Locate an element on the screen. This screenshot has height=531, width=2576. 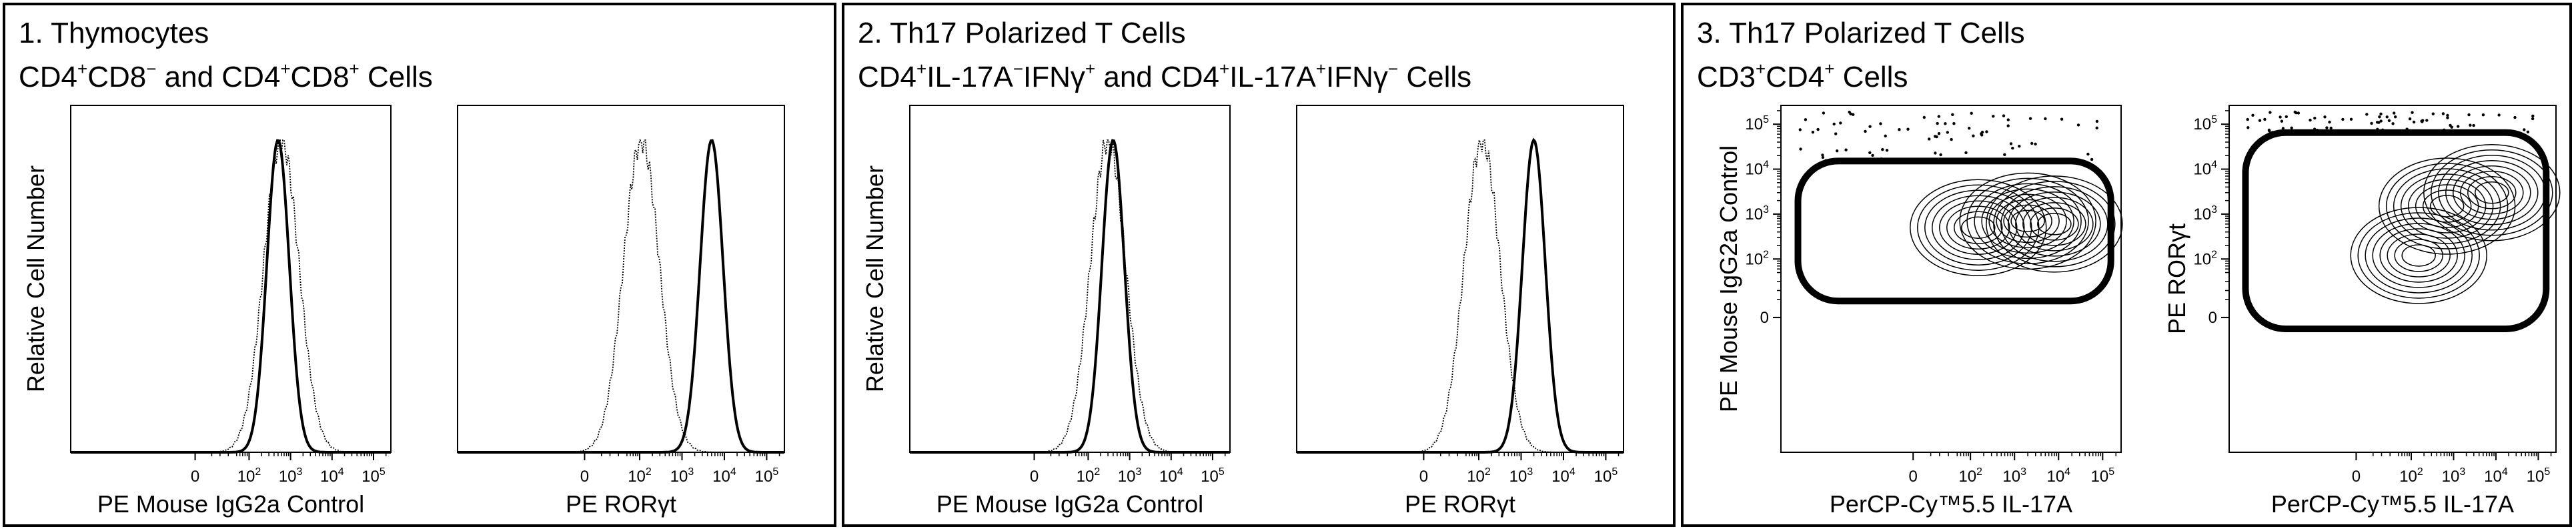
histogram-series-line is located at coordinates (1070, 296).